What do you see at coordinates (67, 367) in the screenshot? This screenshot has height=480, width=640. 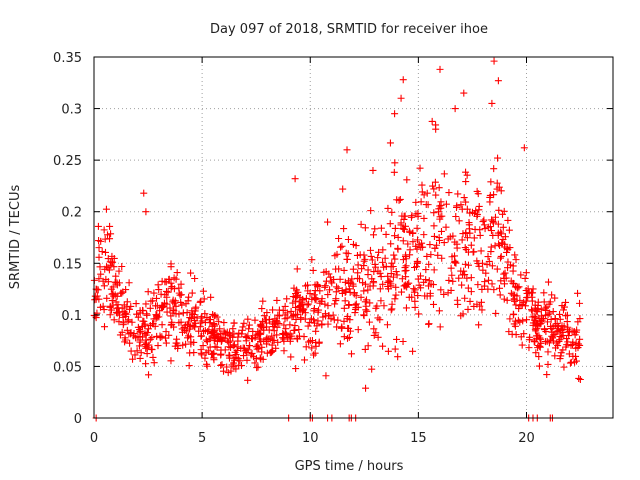 I see `y-tick-label: 0.05` at bounding box center [67, 367].